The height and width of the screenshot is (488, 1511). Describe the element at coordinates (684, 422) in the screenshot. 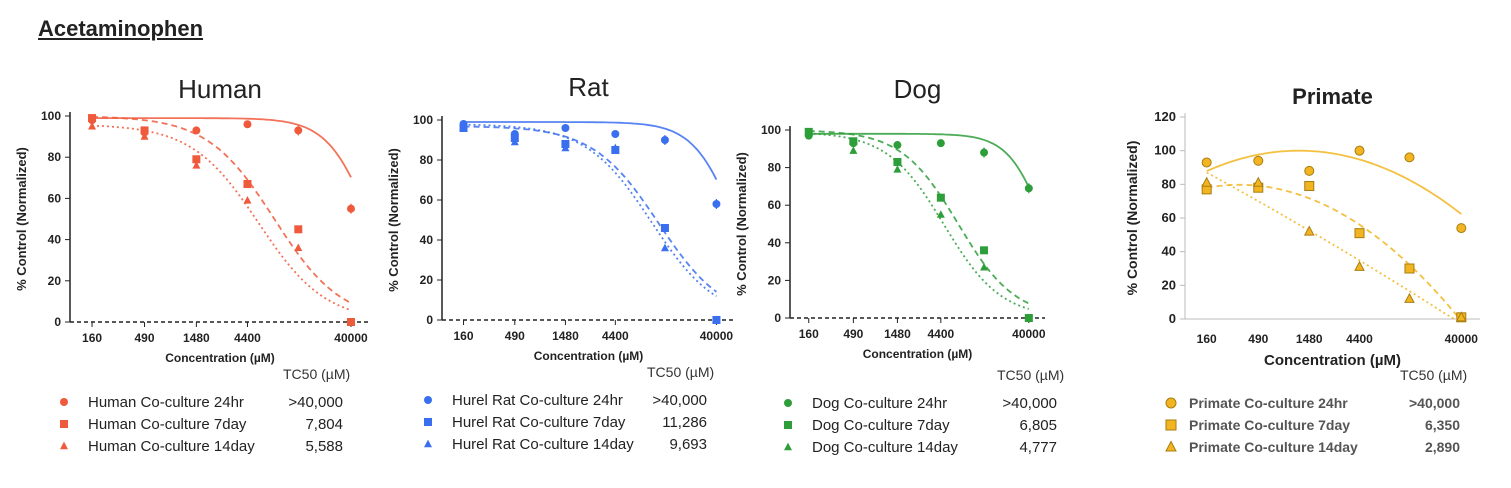

I see `tc50-value: 11,286` at that location.